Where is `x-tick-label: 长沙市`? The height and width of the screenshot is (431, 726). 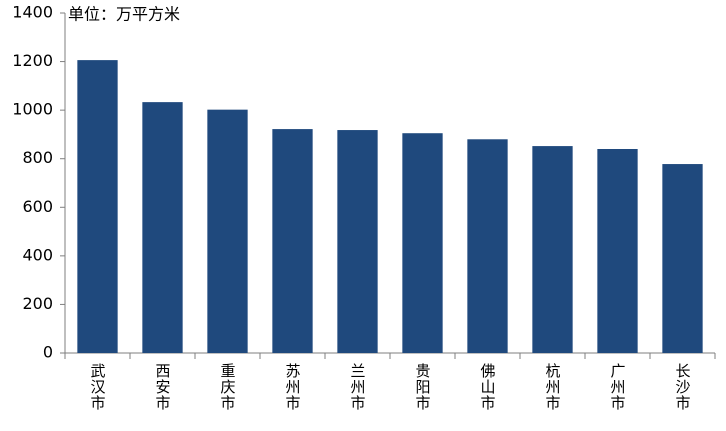 x-tick-label: 长沙市 is located at coordinates (683, 387).